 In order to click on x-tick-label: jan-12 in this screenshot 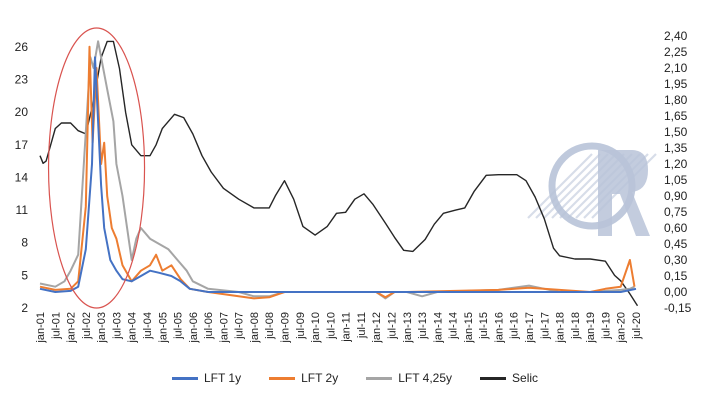, I will do `click(377, 328)`.